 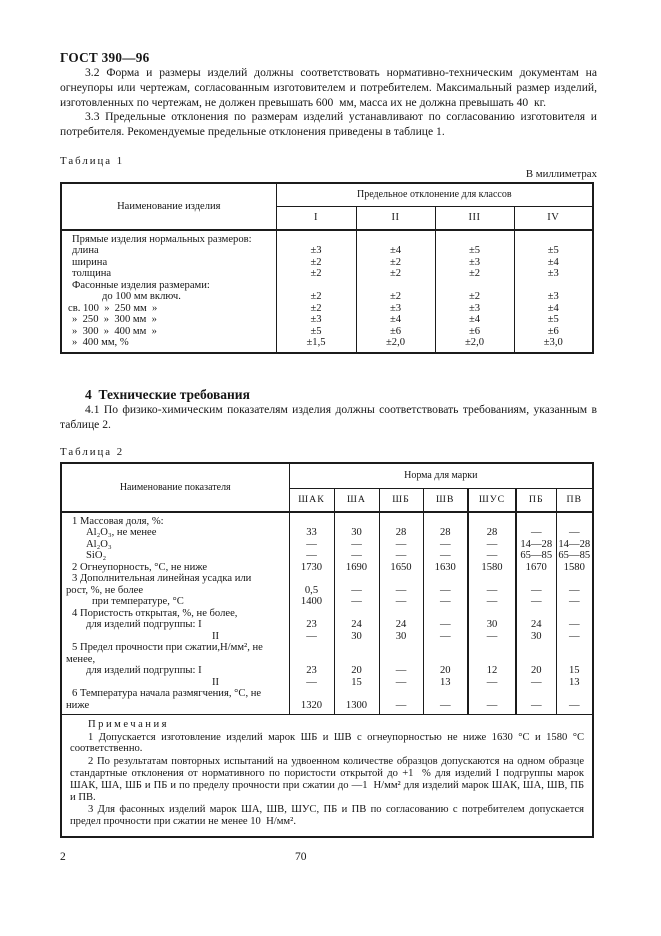 I want to click on cell-value: ±3,0, so click(x=553, y=345).